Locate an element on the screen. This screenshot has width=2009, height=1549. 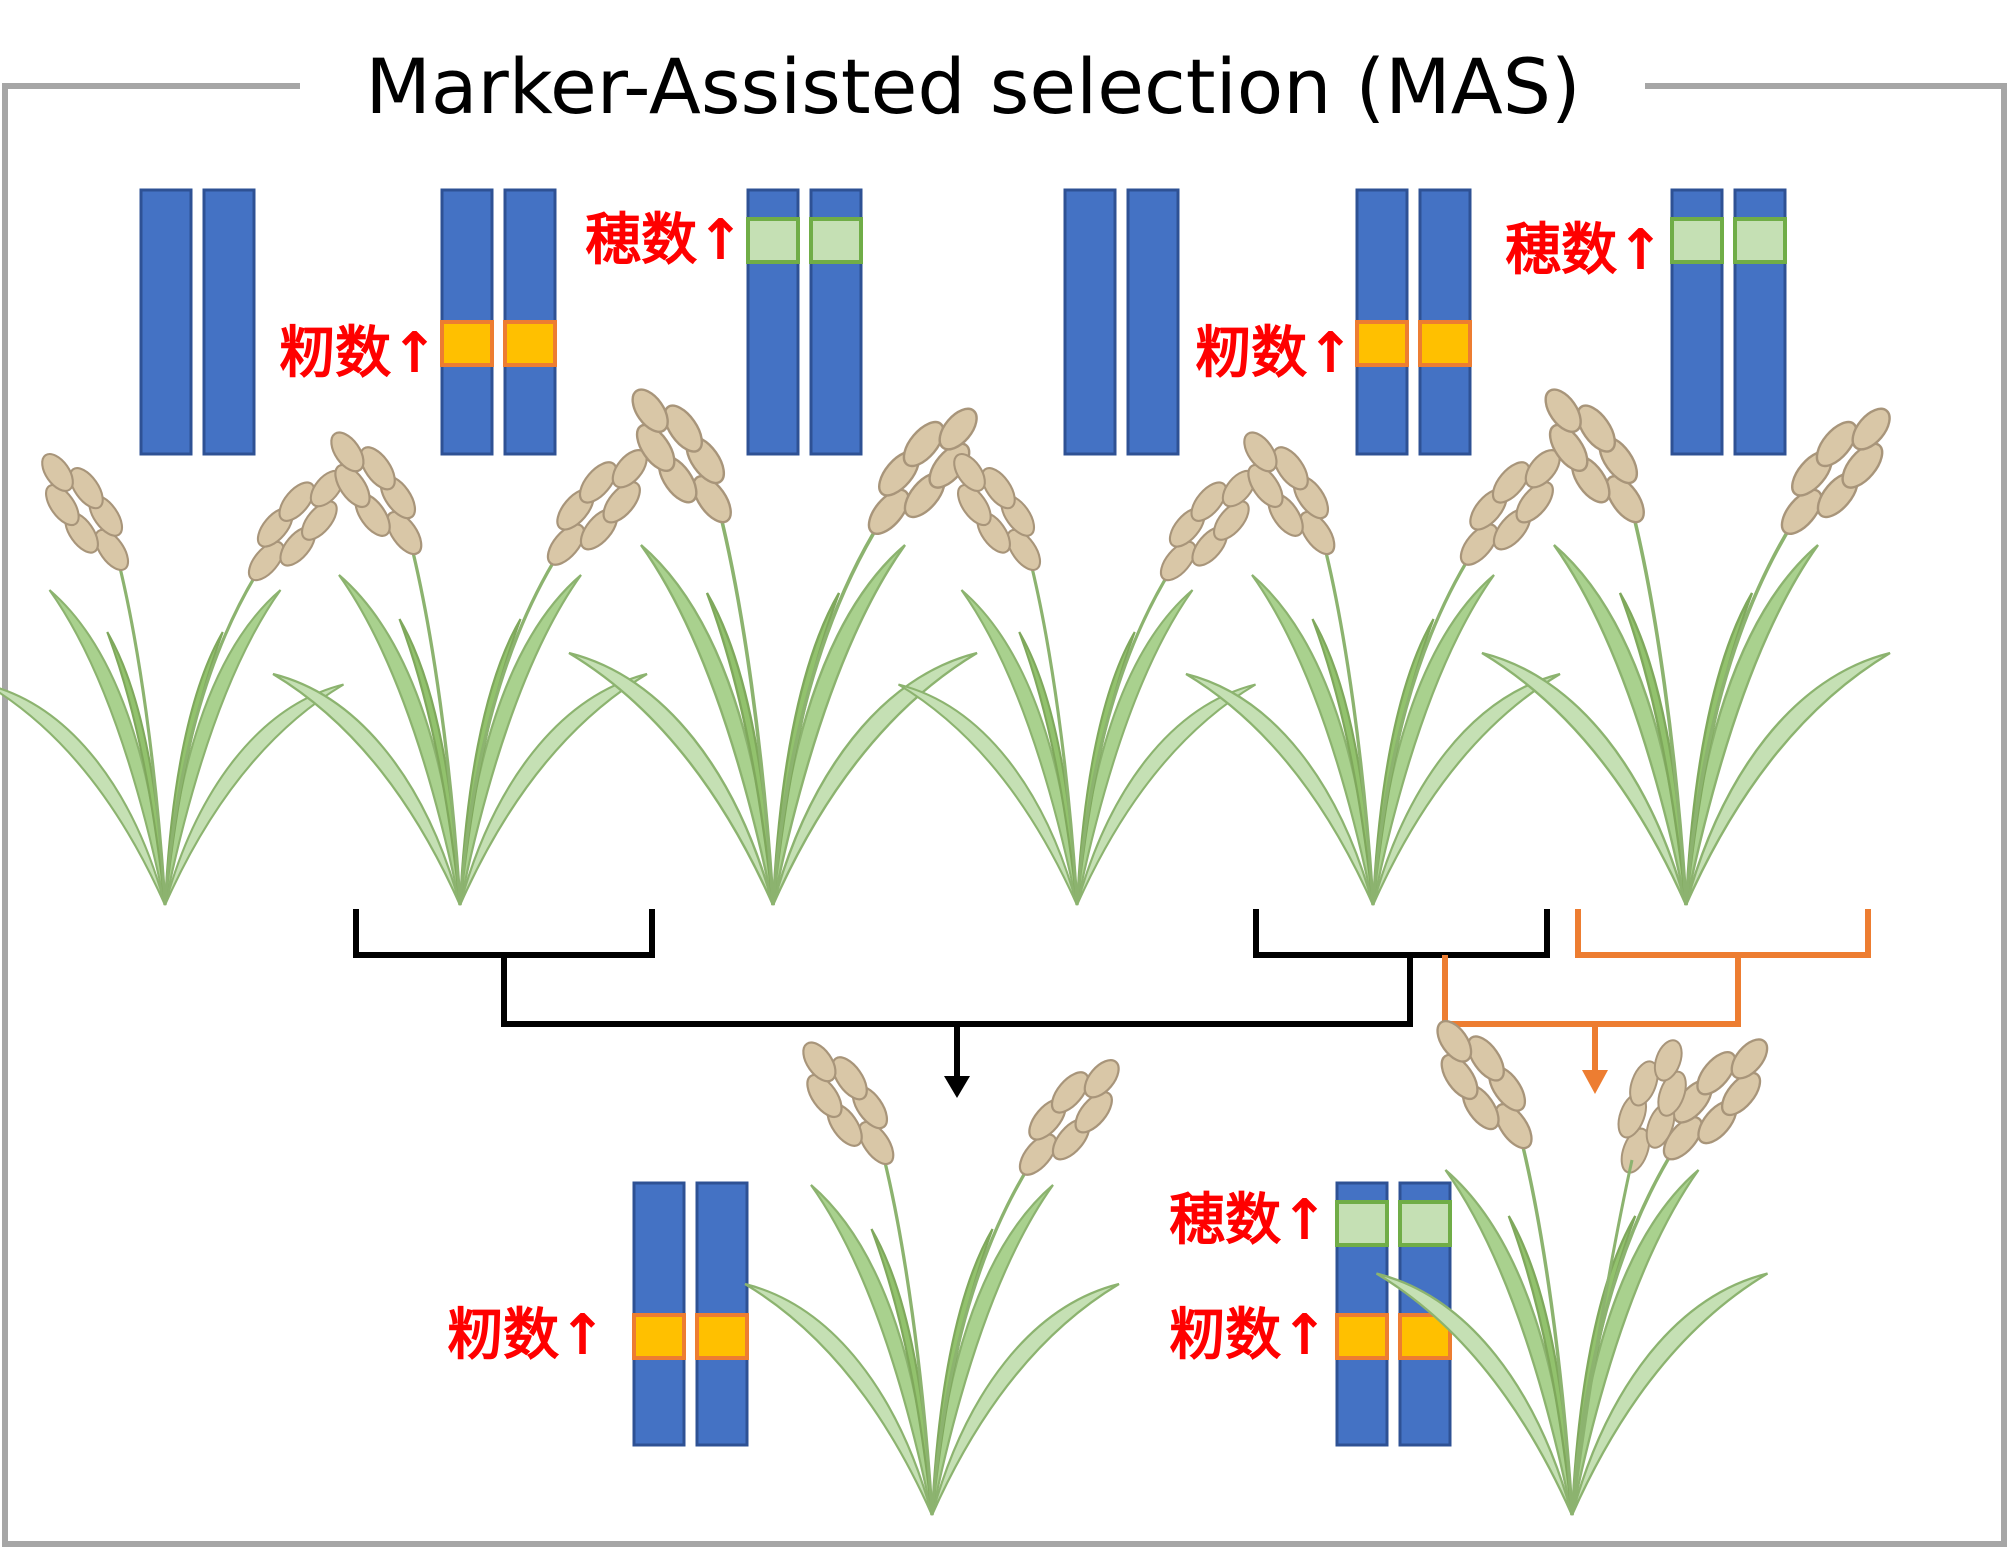
offspring-2-chromosomes is located at coordinates (1393, 1314).